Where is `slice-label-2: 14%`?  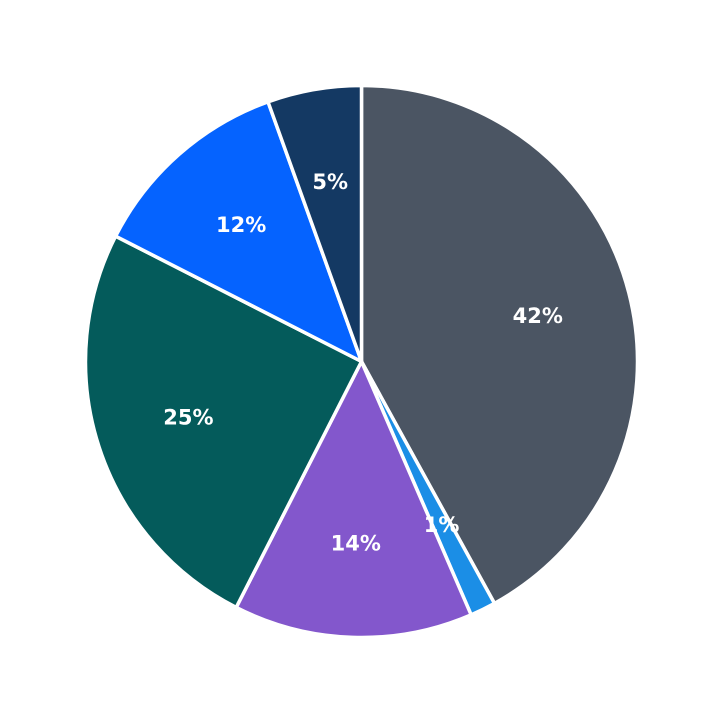
slice-label-2: 14% is located at coordinates (356, 543).